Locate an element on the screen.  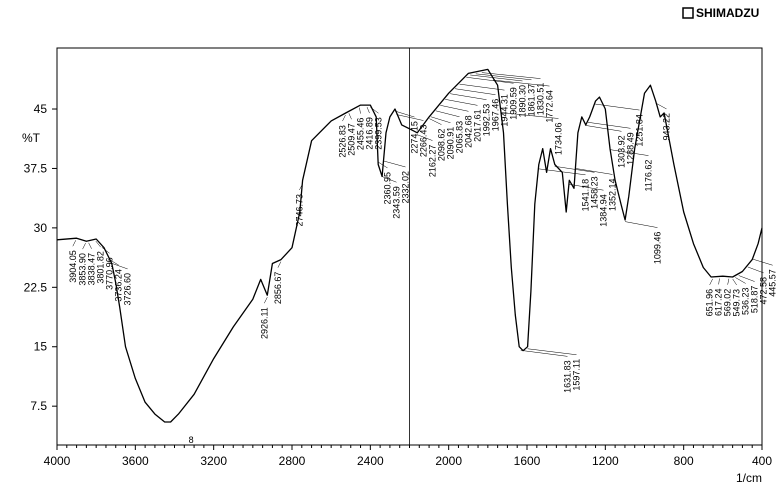
peak-label: 445.57 is located at coordinates (773, 283).